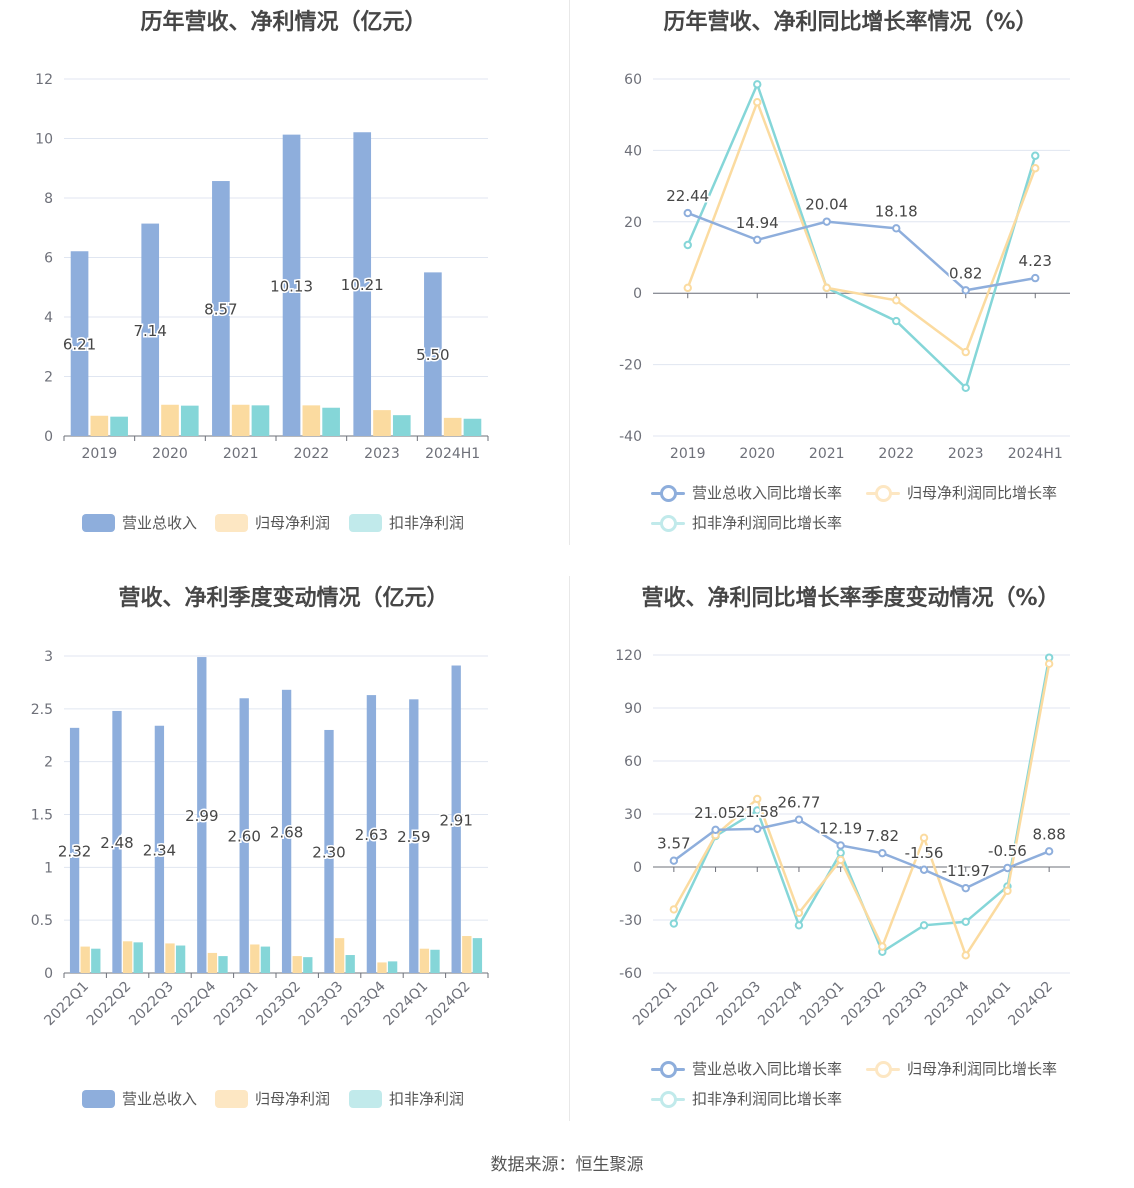 The height and width of the screenshot is (1188, 1134). Describe the element at coordinates (413, 837) in the screenshot. I see `data-label: 2.59` at that location.